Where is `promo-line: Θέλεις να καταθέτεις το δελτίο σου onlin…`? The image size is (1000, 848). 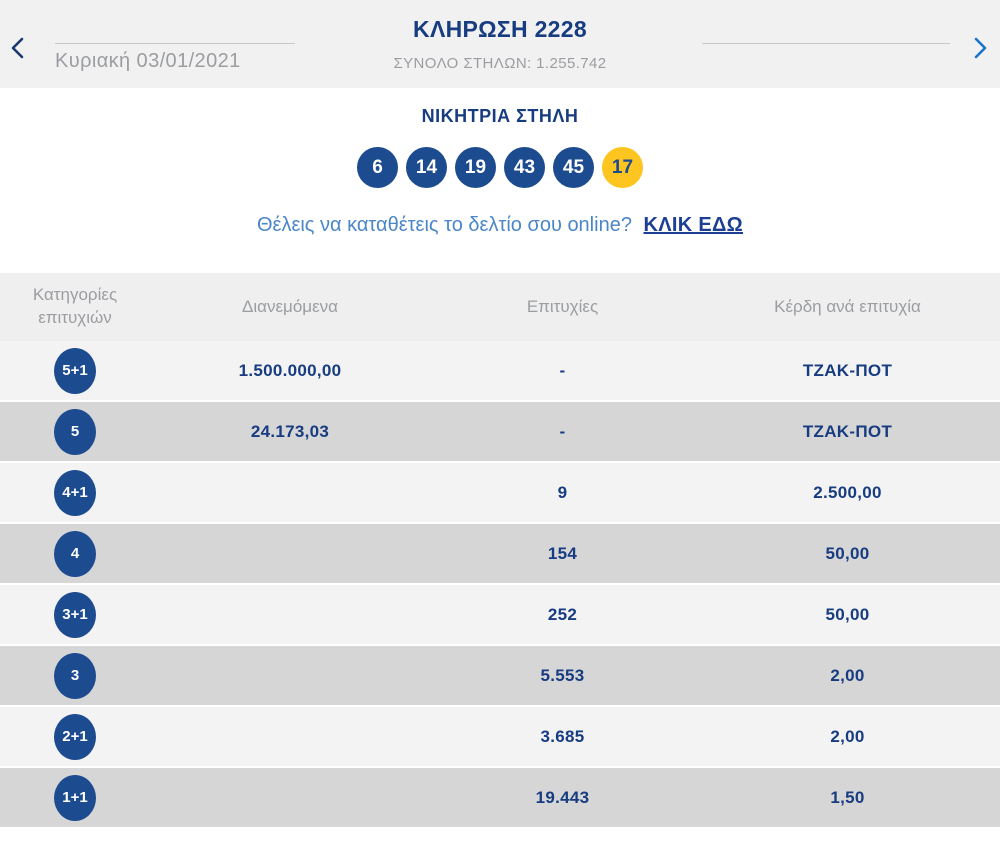 promo-line: Θέλεις να καταθέτεις το δελτίο σου onlin… is located at coordinates (500, 225).